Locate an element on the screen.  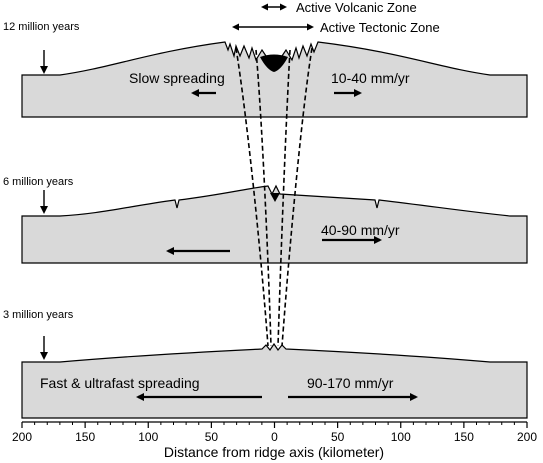
fast-rate-label: 90-170 mm/yr is located at coordinates (350, 383).